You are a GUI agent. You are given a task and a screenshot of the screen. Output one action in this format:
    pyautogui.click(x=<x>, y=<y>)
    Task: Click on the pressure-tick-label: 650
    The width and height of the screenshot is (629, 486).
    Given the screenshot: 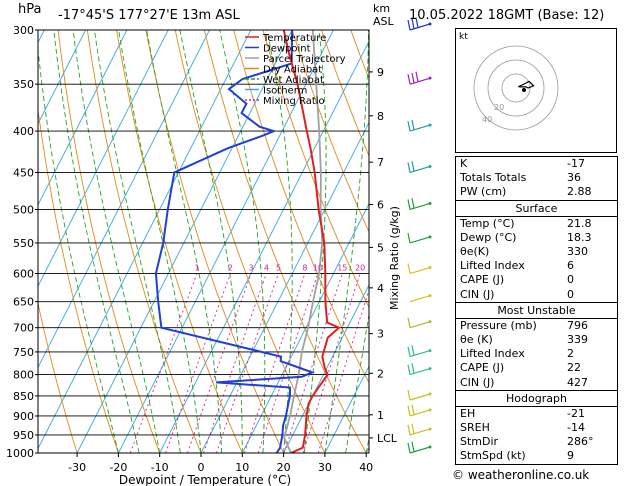 What is the action you would take?
    pyautogui.click(x=23, y=302)
    